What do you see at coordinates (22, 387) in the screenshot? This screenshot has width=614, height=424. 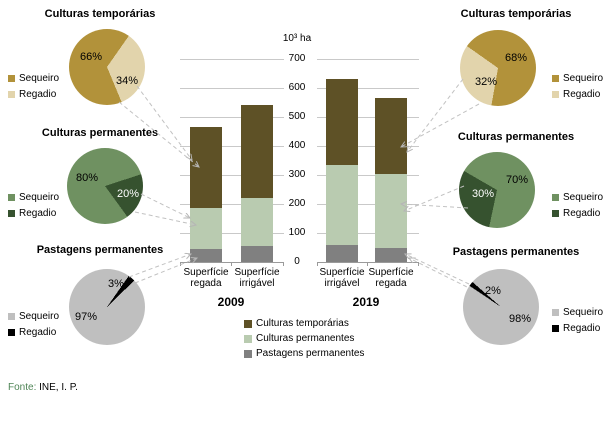 I see `source-prefix: Fonte:` at bounding box center [22, 387].